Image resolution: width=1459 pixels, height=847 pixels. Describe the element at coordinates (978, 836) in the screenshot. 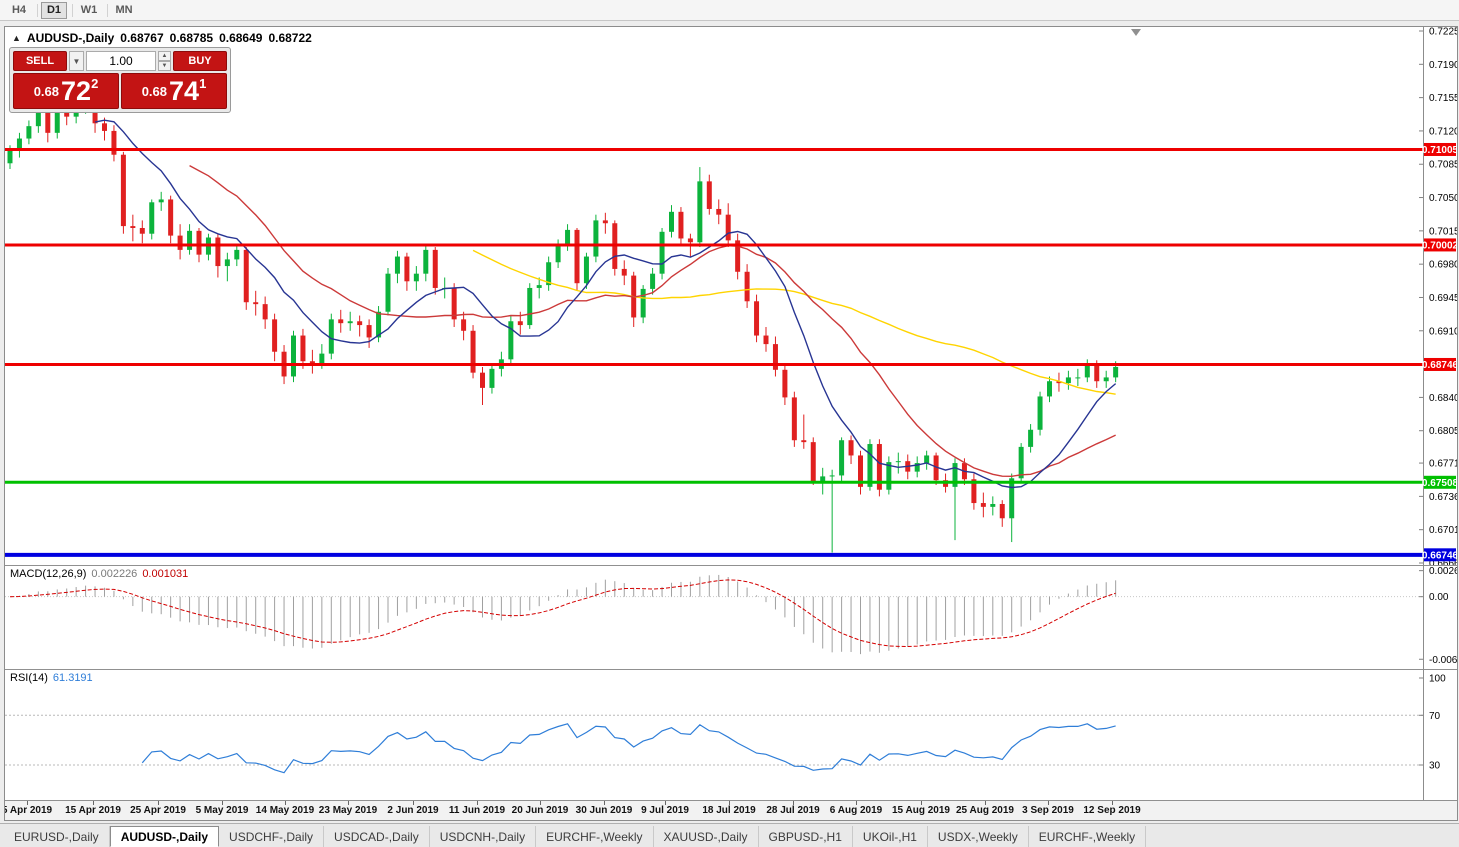

I see `chart-tab-usdx-weekly: USDX-,Weekly` at that location.